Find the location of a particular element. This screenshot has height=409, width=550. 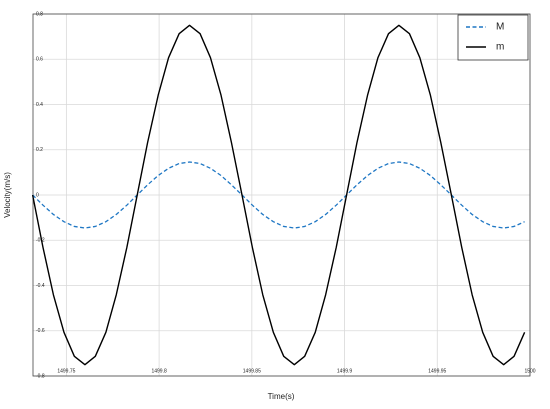

x-axis-label: Time(s) is located at coordinates (281, 396).